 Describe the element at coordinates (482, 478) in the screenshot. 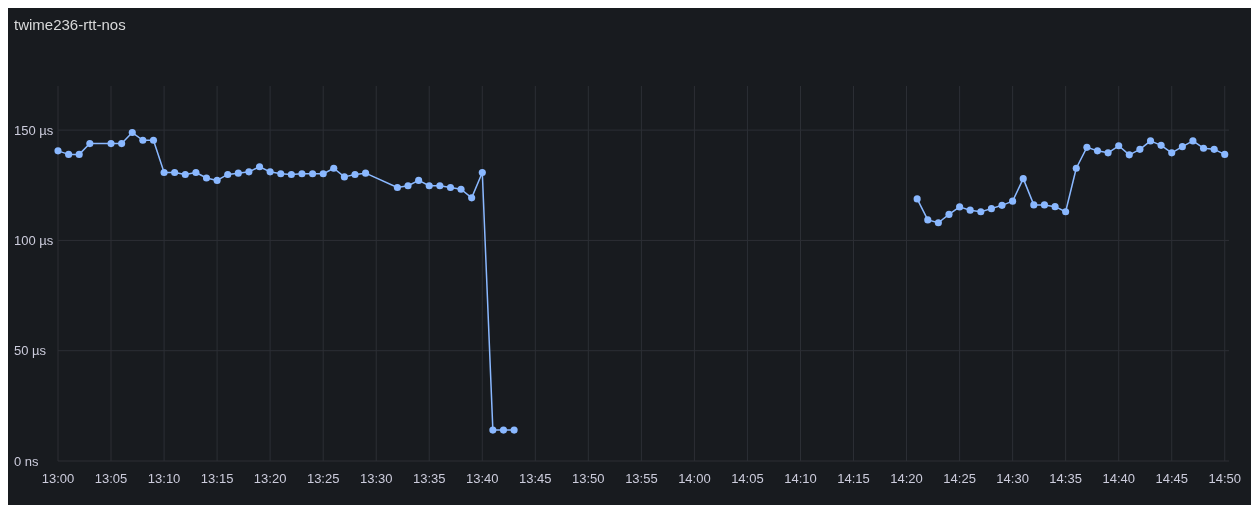

I see `x-tick-label: 13:40` at that location.